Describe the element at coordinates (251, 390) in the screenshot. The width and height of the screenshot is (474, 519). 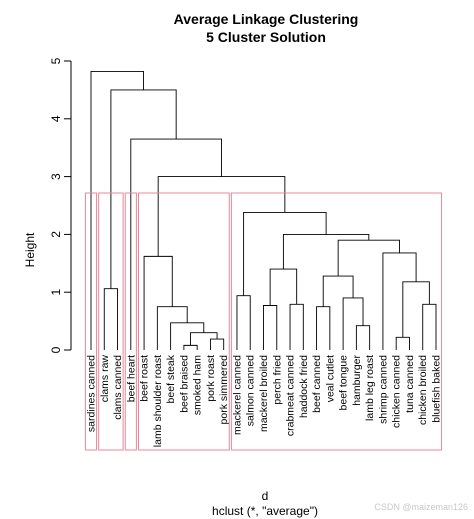
I see `leaf-label: salmon canned` at that location.